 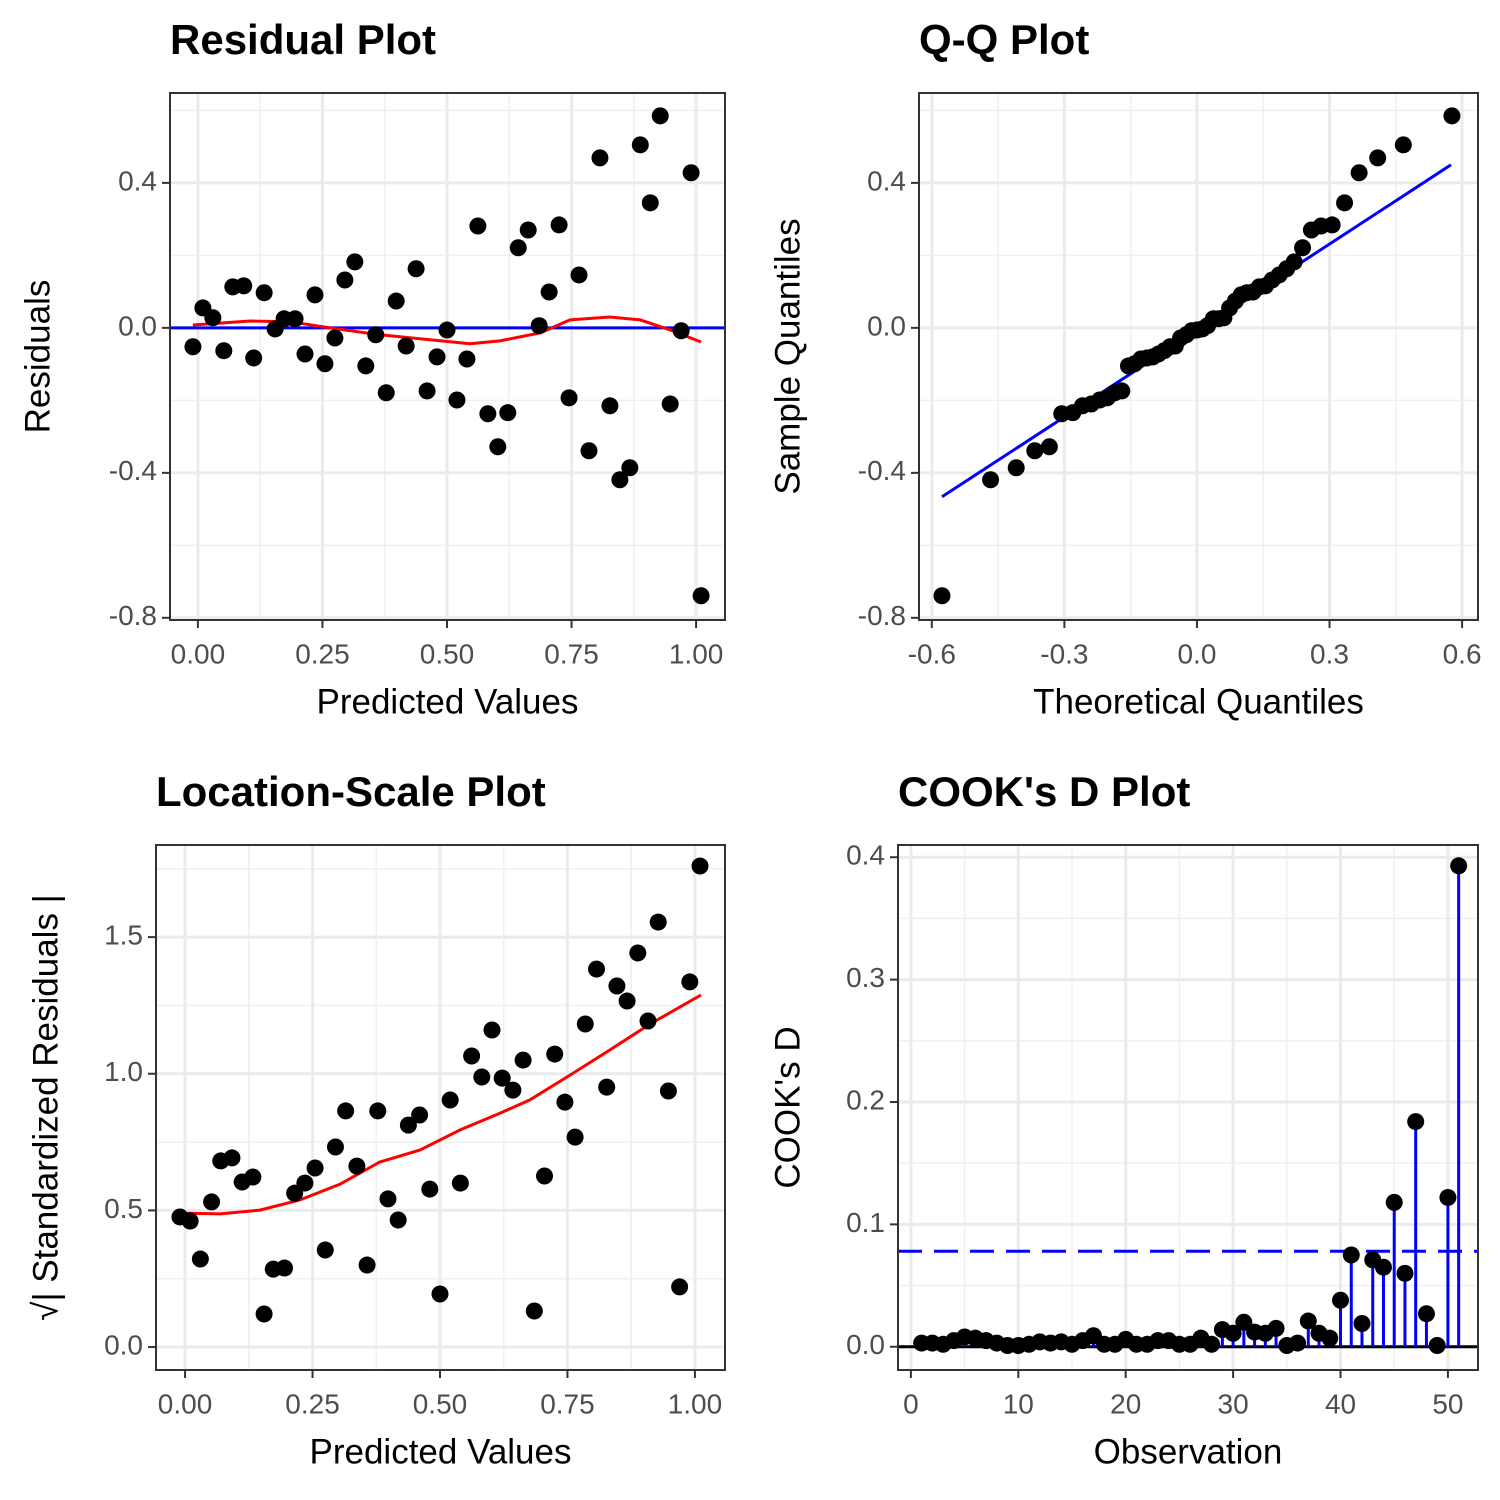 I want to click on y-tick-label: 0.5, so click(x=123, y=1208).